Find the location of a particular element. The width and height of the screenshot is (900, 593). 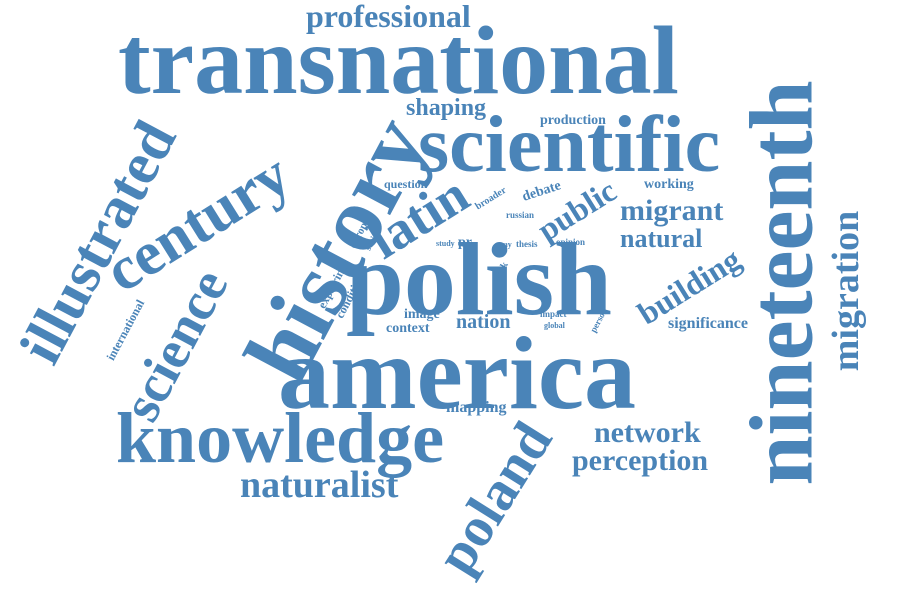

word-network: network is located at coordinates (647, 432).